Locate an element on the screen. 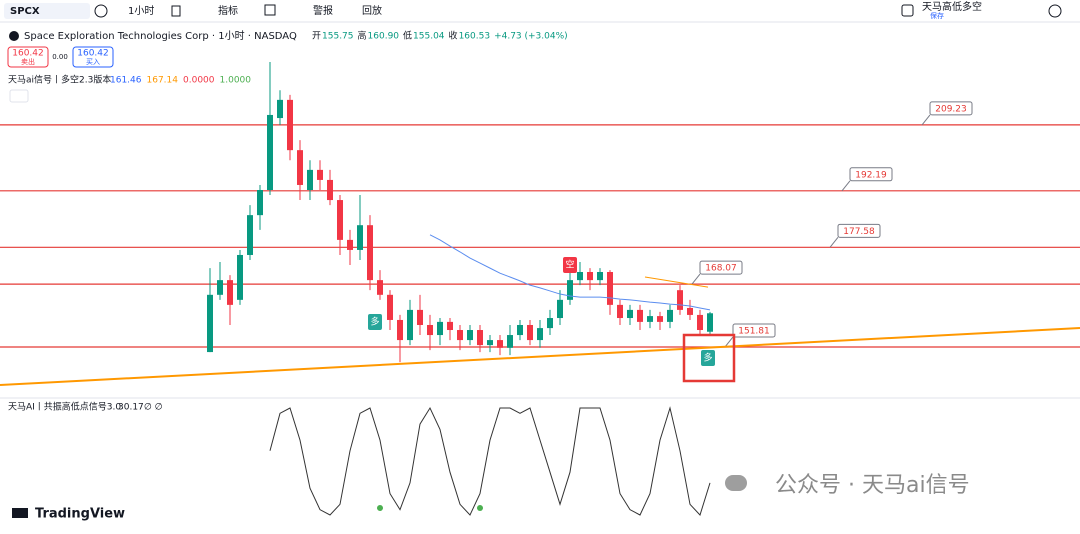 This screenshot has width=1080, height=534. logo: TradingView is located at coordinates (80, 514).